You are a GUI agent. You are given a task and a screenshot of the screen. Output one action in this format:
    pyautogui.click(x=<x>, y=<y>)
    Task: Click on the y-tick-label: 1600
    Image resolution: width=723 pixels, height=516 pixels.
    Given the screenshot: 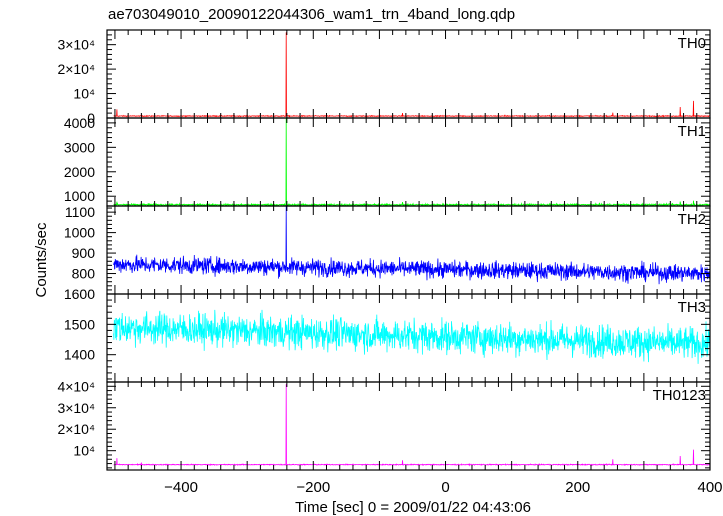 What is the action you would take?
    pyautogui.click(x=79, y=294)
    